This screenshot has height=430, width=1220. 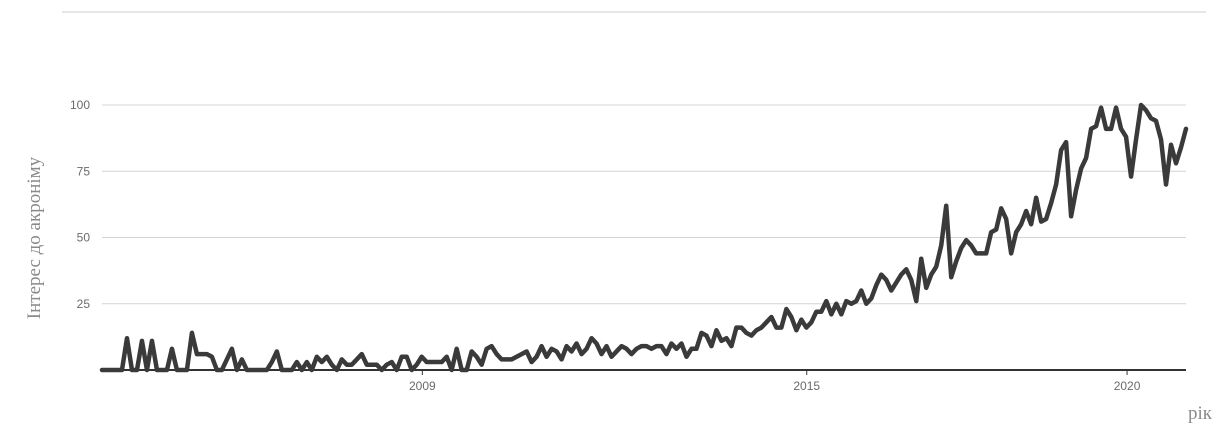 What do you see at coordinates (84, 171) in the screenshot?
I see `y-tick-label: 75` at bounding box center [84, 171].